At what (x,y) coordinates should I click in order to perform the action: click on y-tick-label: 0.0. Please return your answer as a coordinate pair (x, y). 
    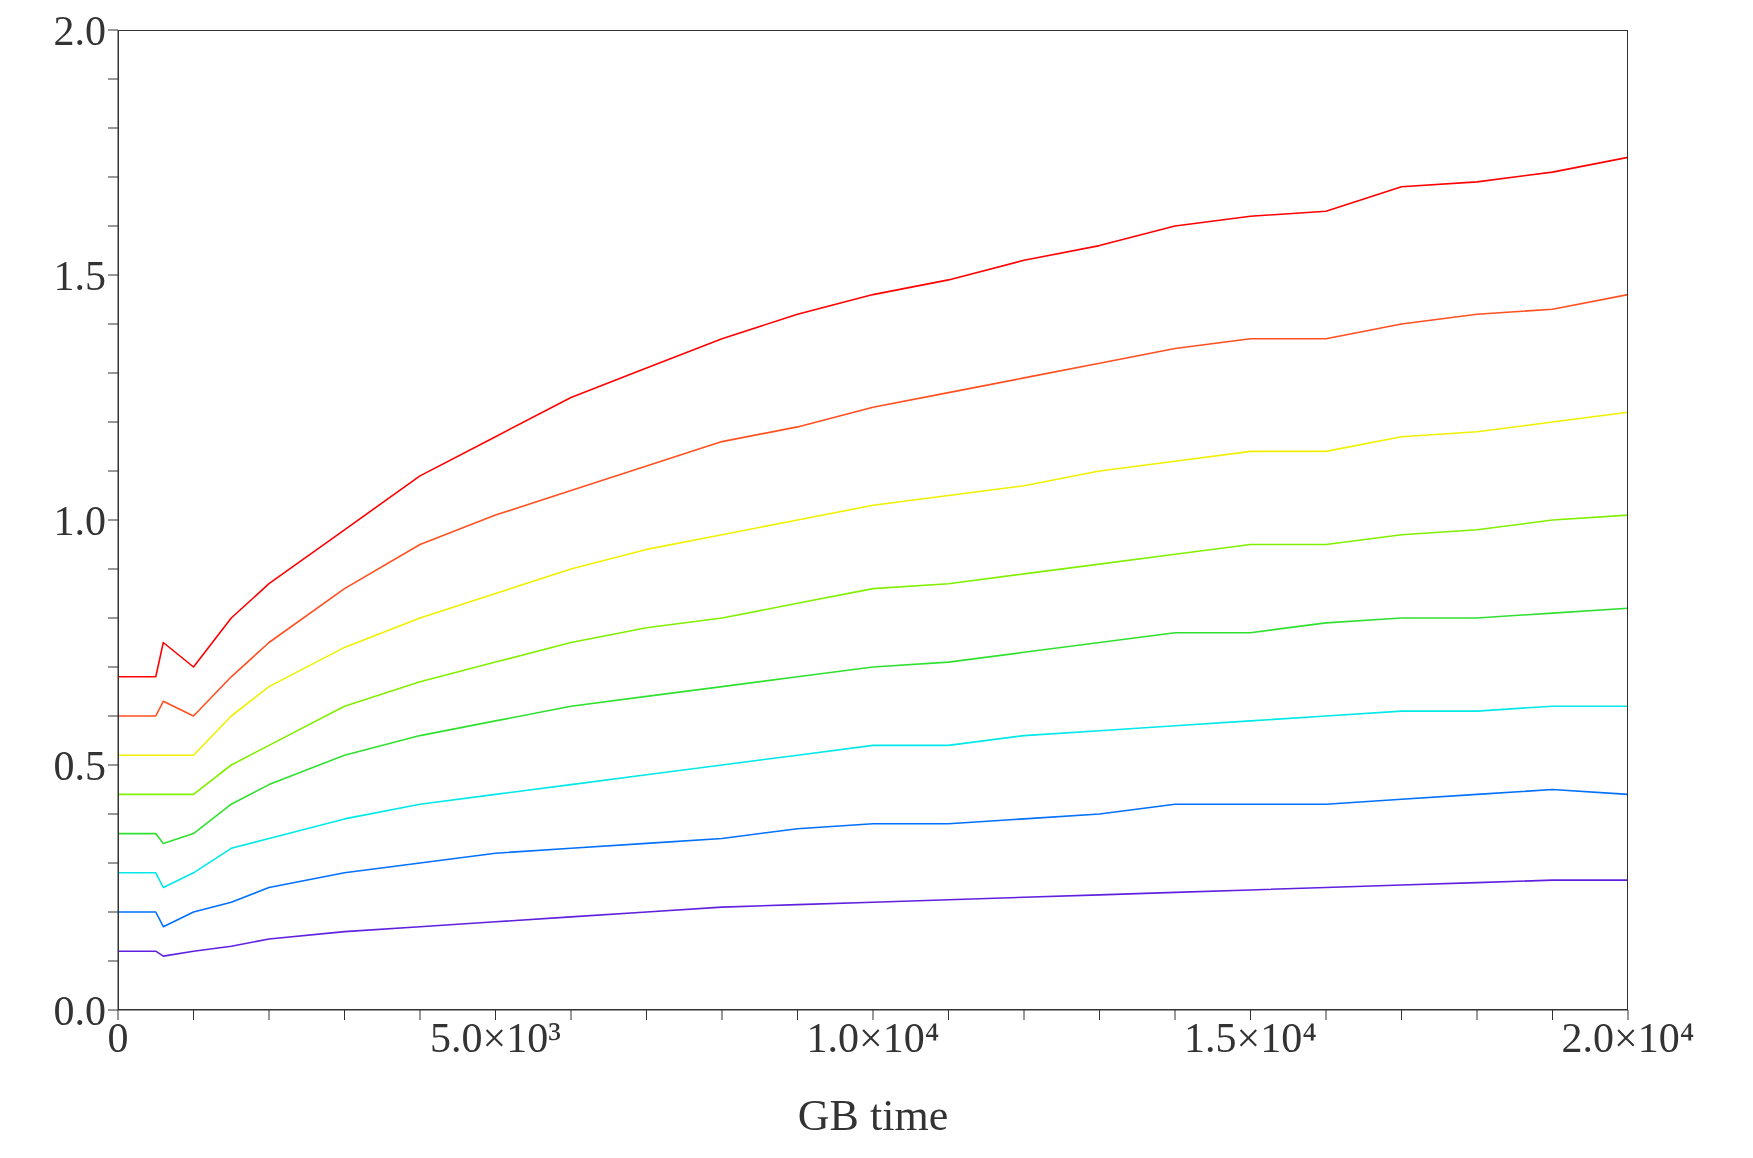
    Looking at the image, I should click on (79, 1010).